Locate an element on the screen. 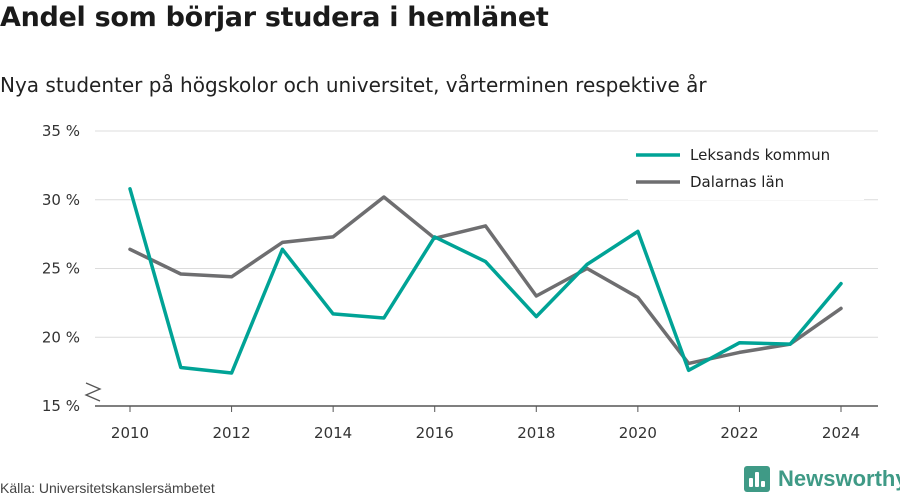 The width and height of the screenshot is (900, 500). y-tick-label: 35 % is located at coordinates (61, 131).